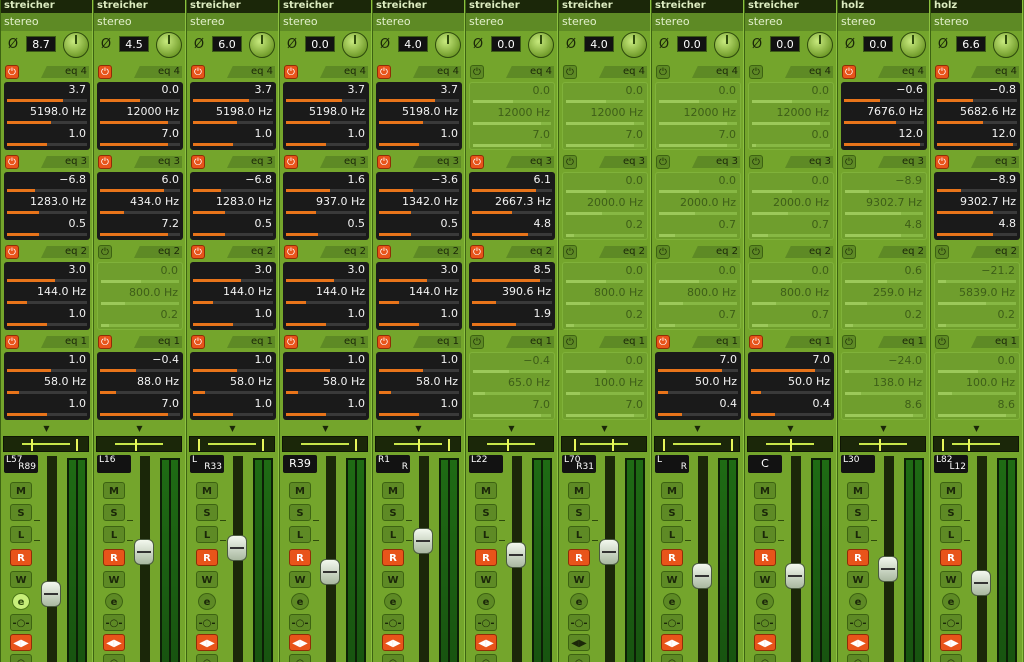  Describe the element at coordinates (393, 464) in the screenshot. I see `pan-readout: R1 R` at that location.